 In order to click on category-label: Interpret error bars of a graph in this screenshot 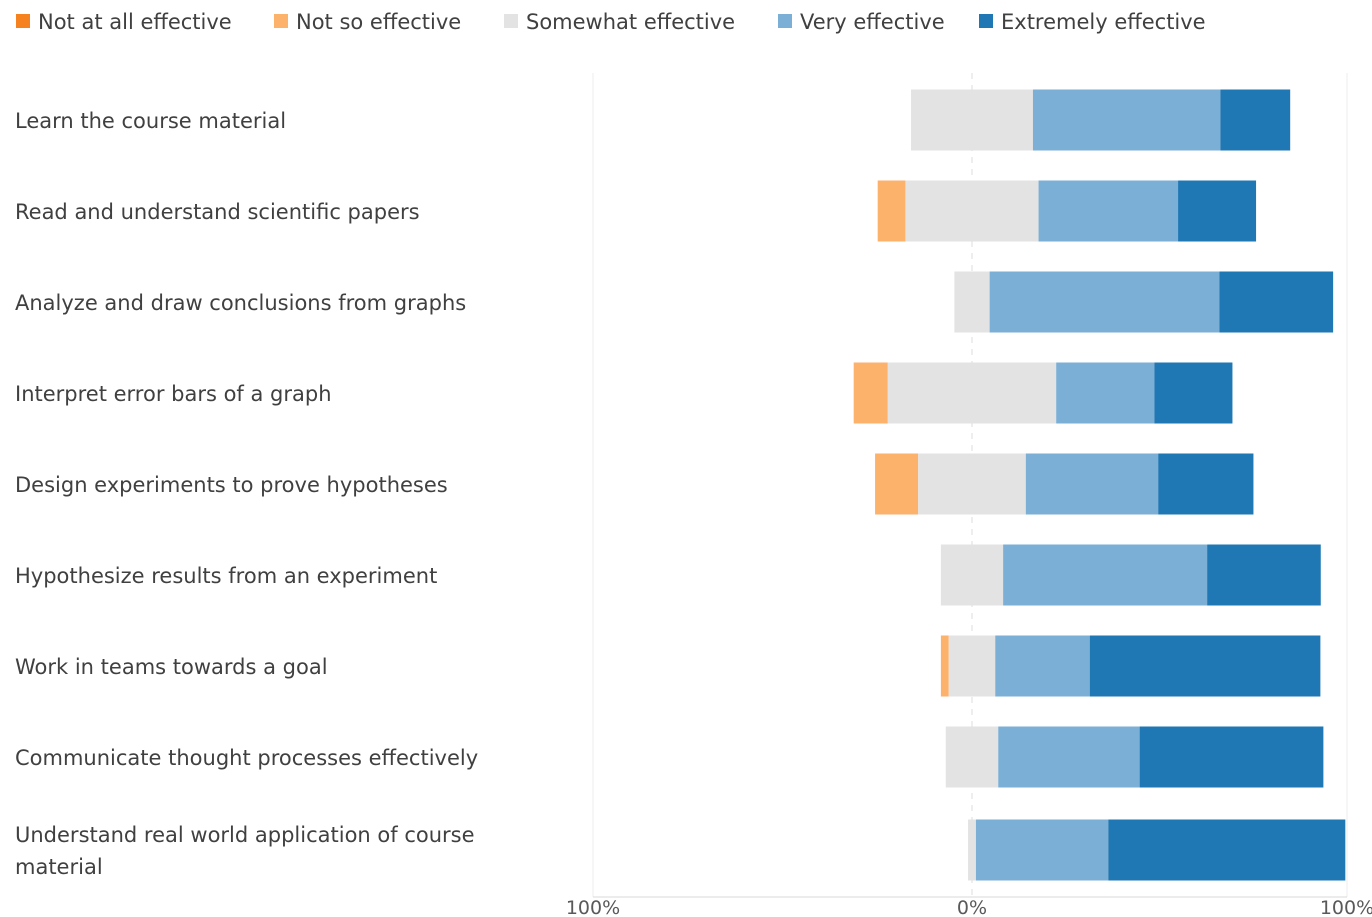, I will do `click(173, 394)`.